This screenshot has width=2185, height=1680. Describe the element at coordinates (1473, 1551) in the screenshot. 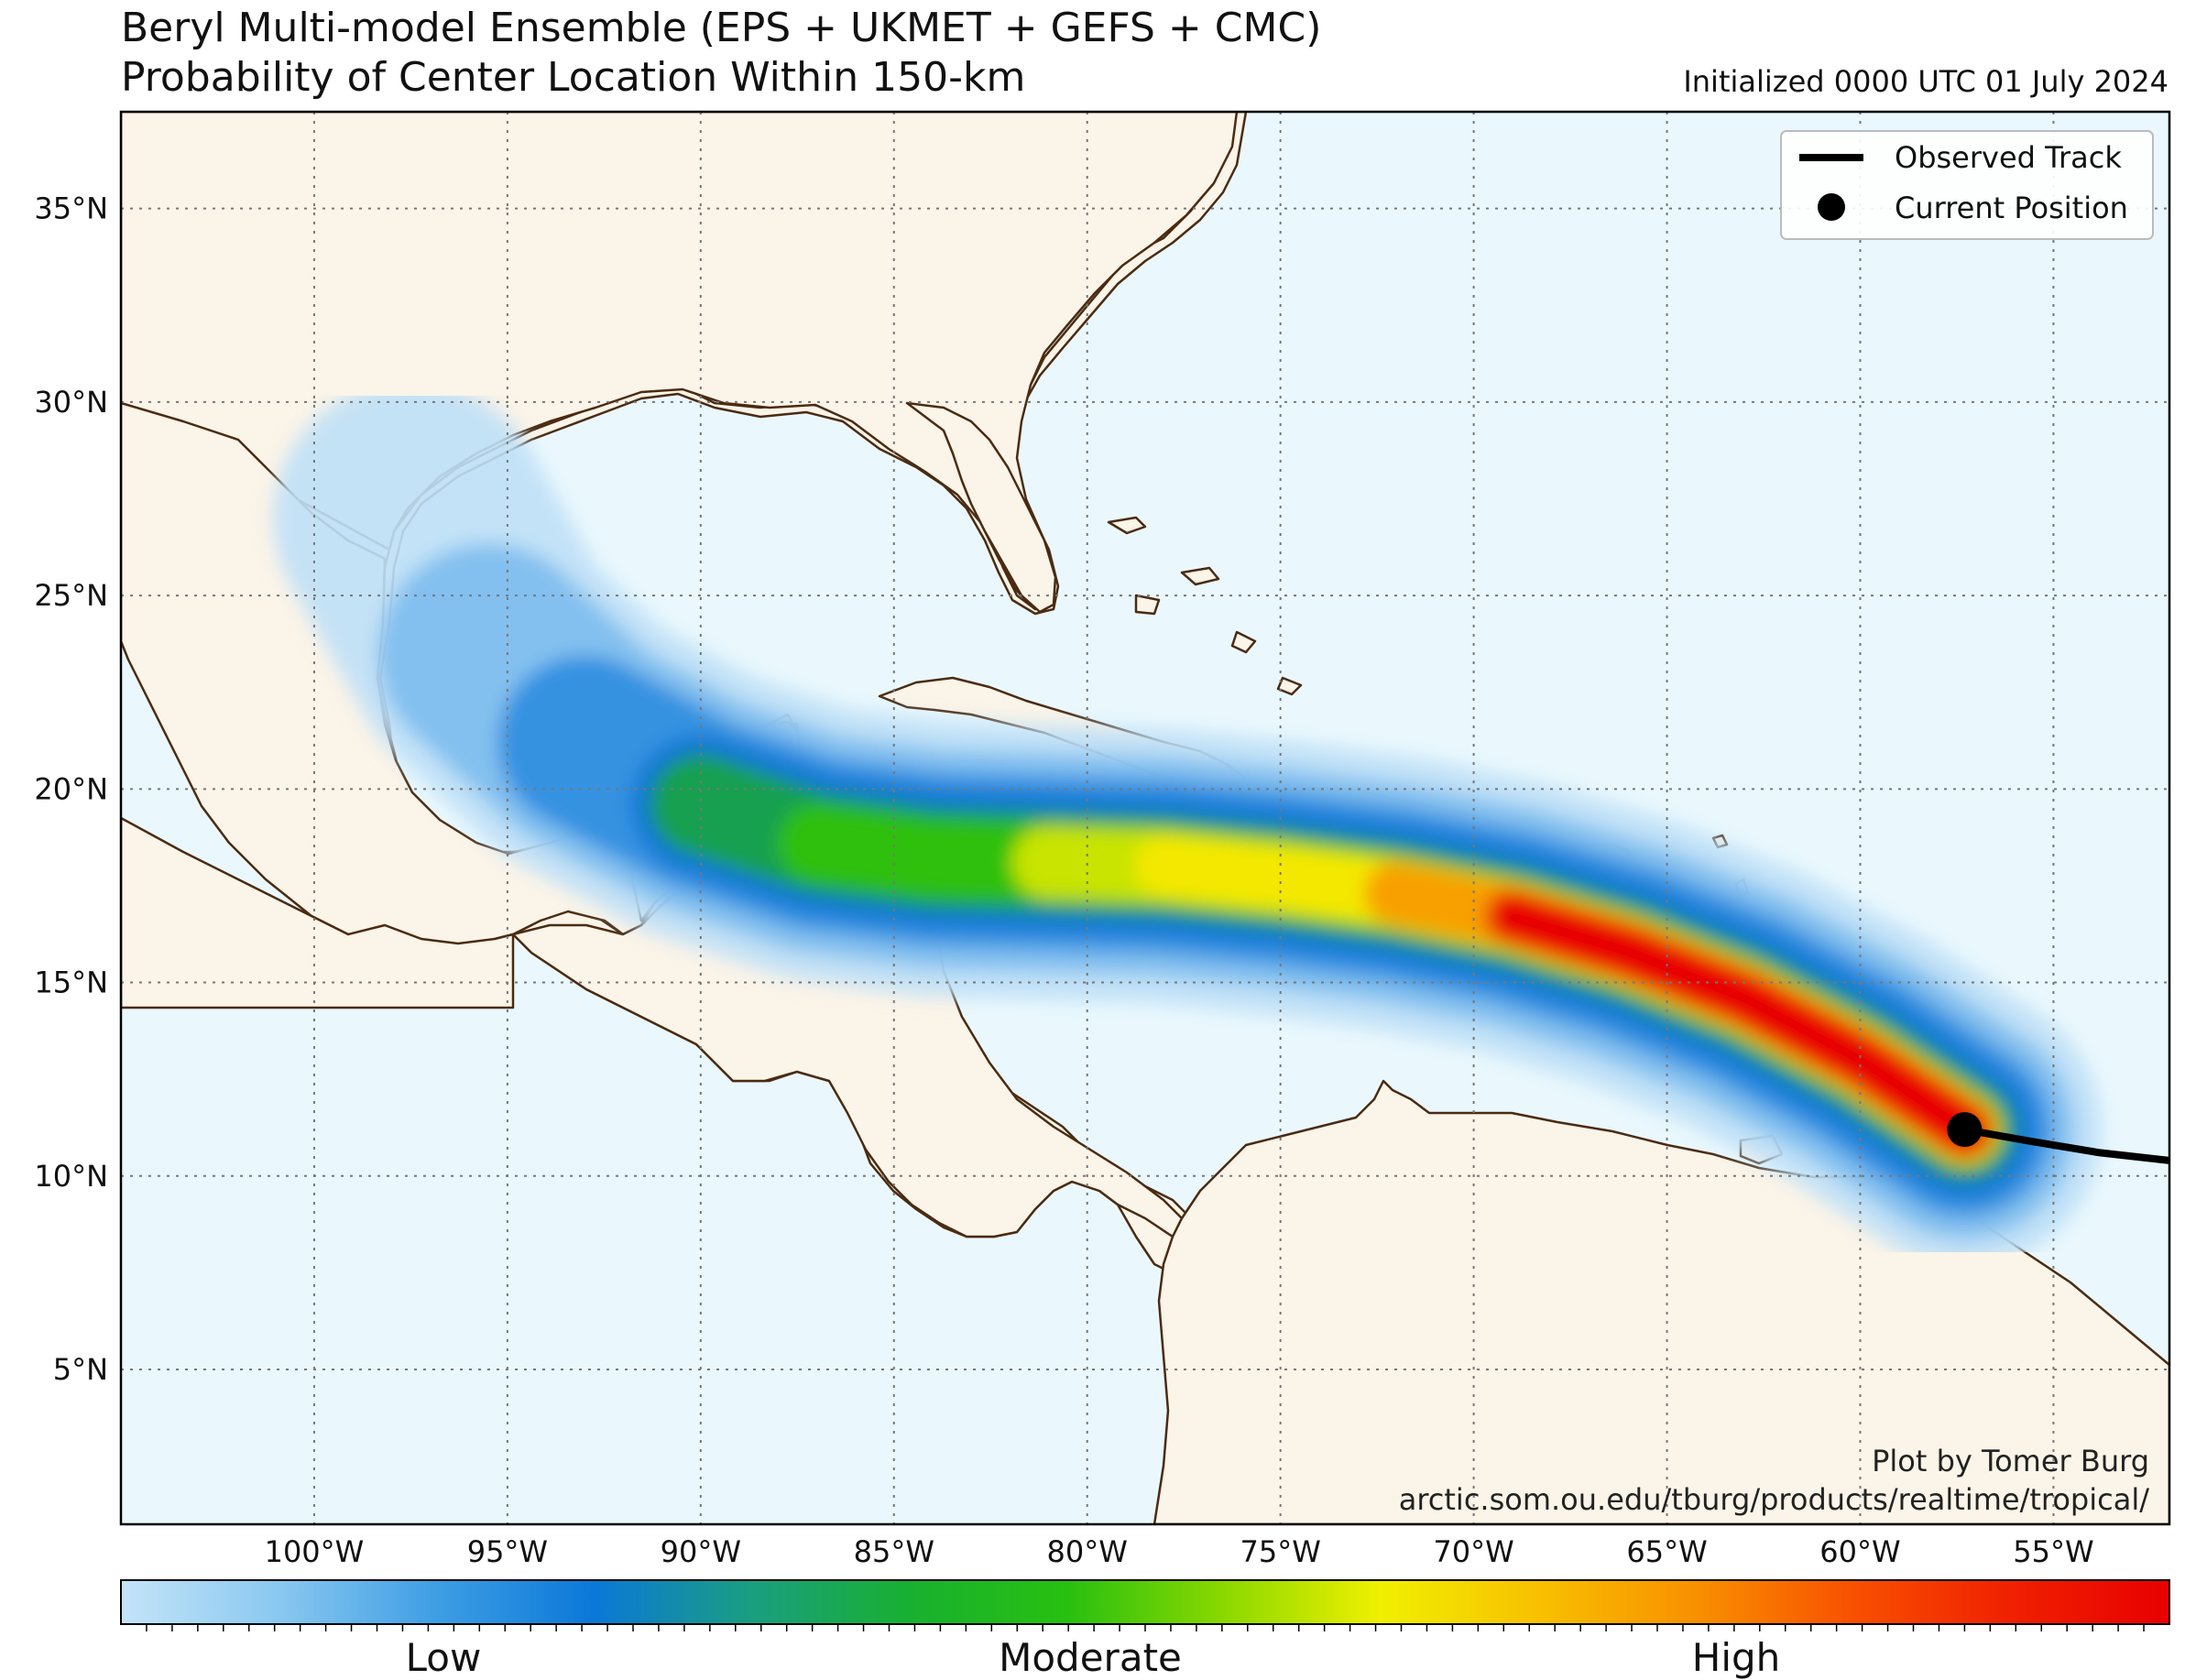

I see `lon-tick-label: 70°W` at that location.